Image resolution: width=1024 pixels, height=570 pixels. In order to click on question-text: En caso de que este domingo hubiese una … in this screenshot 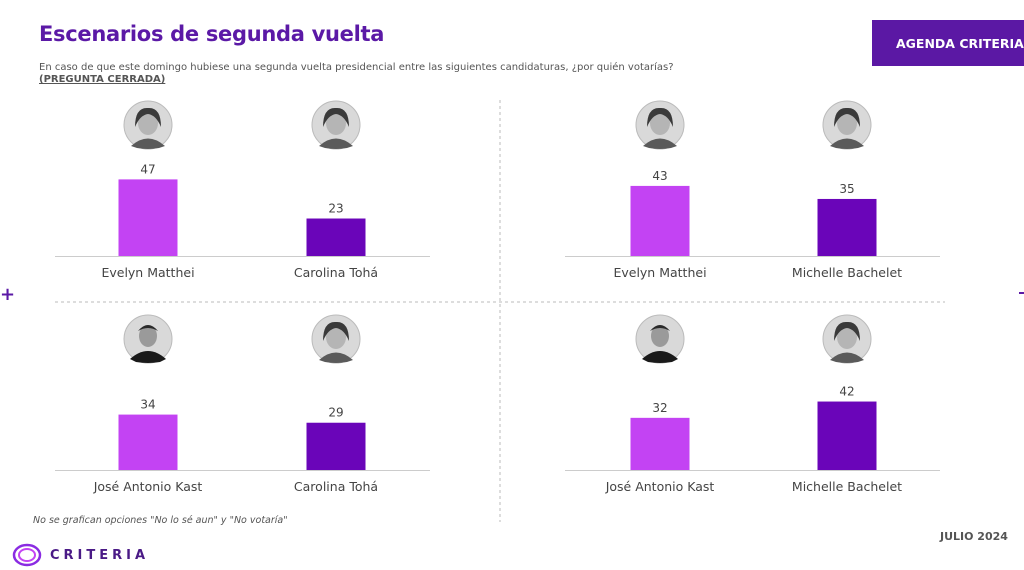, I will do `click(419, 74)`.